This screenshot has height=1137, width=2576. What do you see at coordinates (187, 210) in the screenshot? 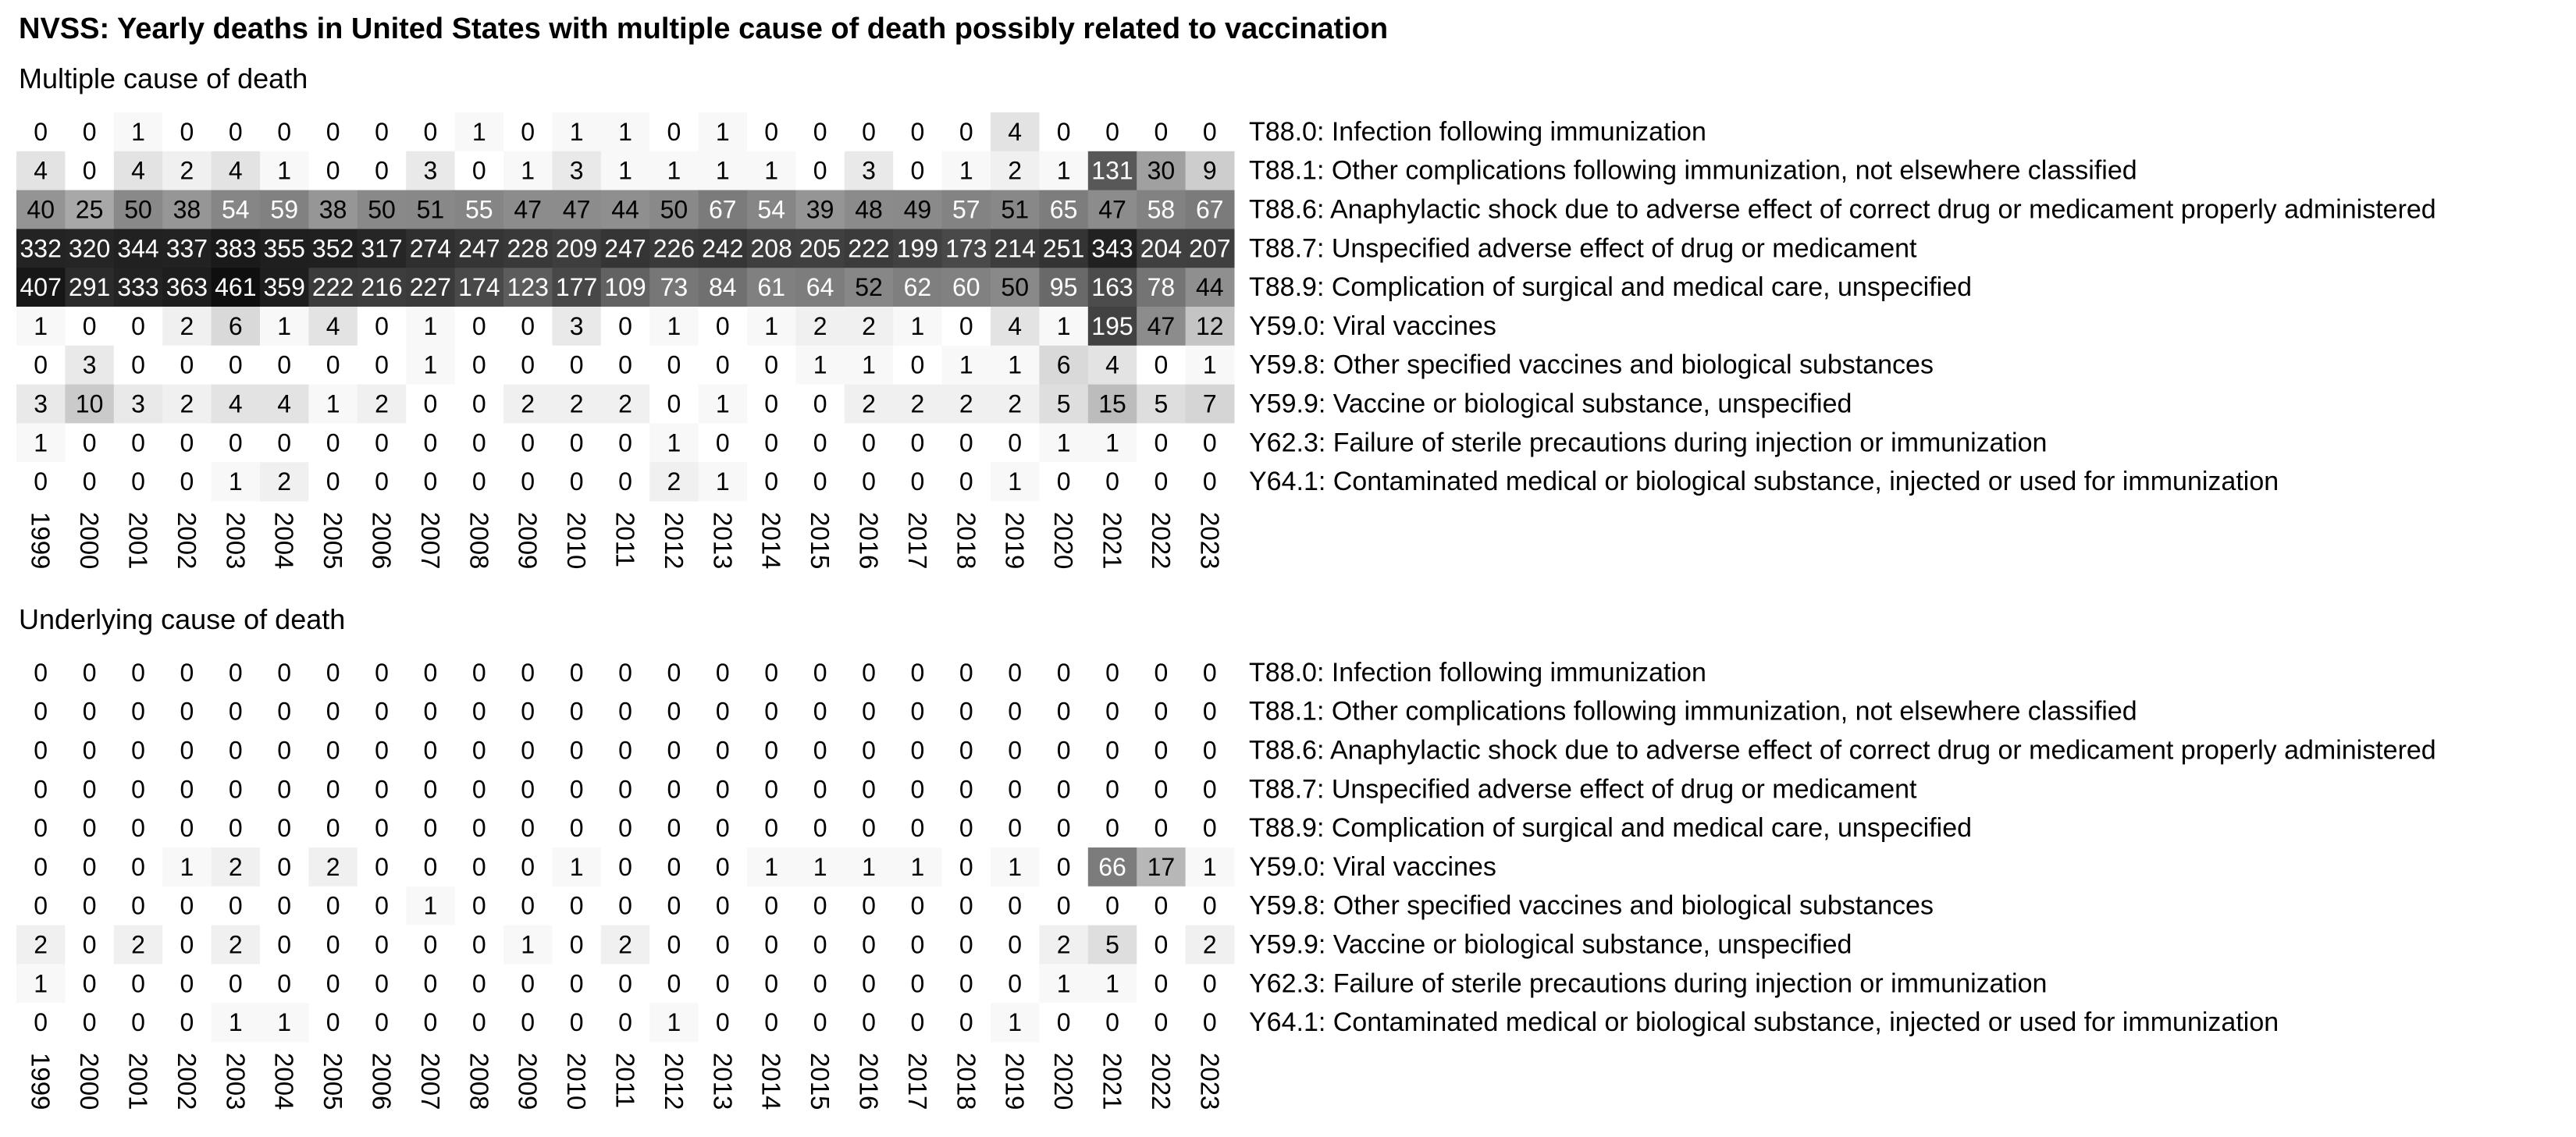
I see `cell-value-label: 38` at bounding box center [187, 210].